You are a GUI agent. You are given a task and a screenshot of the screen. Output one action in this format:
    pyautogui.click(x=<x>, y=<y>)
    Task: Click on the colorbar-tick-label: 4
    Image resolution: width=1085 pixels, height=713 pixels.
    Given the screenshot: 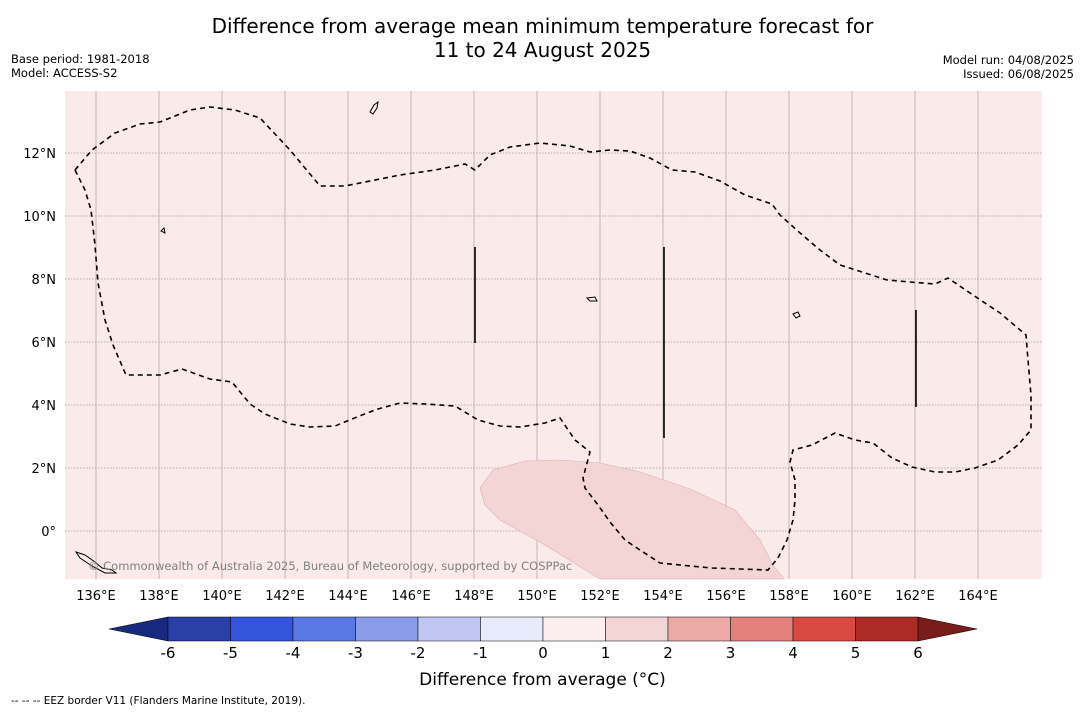 What is the action you would take?
    pyautogui.click(x=793, y=653)
    